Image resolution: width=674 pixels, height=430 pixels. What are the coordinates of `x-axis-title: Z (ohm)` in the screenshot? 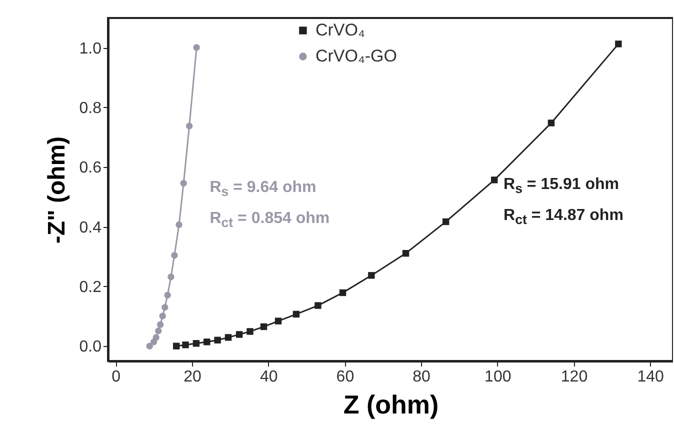 It's located at (391, 405).